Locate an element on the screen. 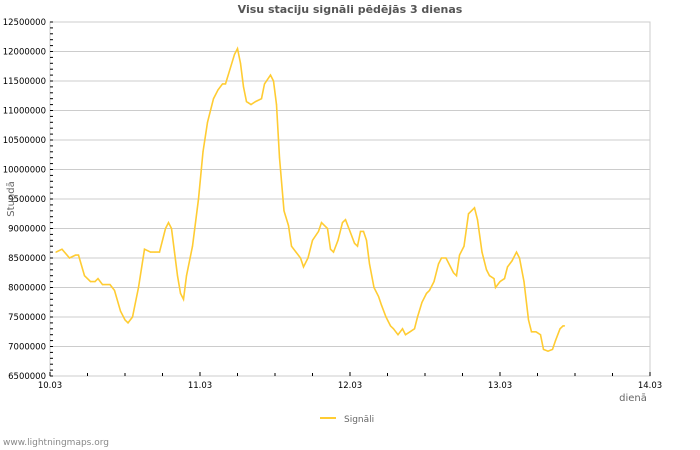  legend-label: Signāli is located at coordinates (359, 420).